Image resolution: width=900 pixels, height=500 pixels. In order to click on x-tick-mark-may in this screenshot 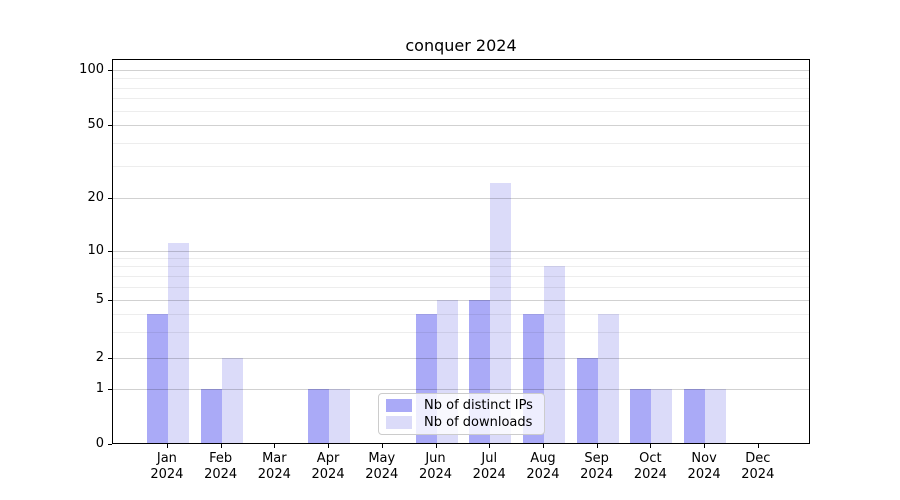, I will do `click(382, 446)`.